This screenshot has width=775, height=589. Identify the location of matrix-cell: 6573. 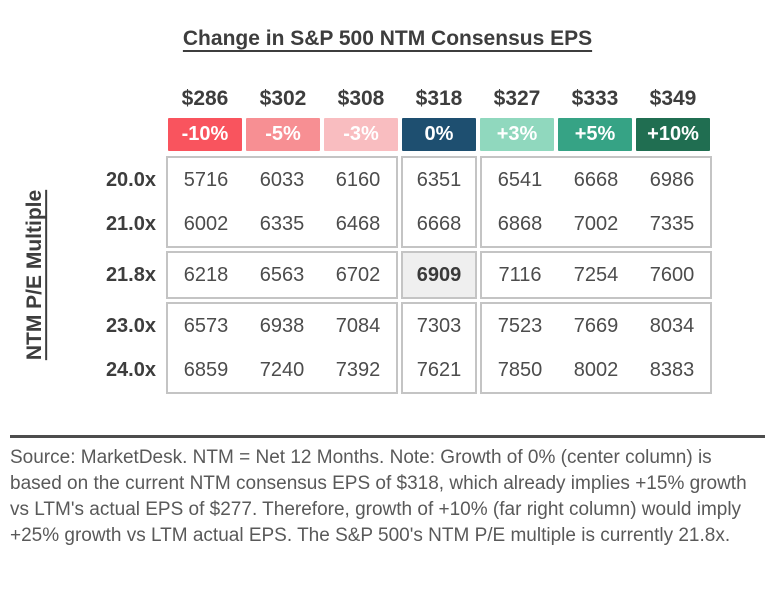
(206, 325).